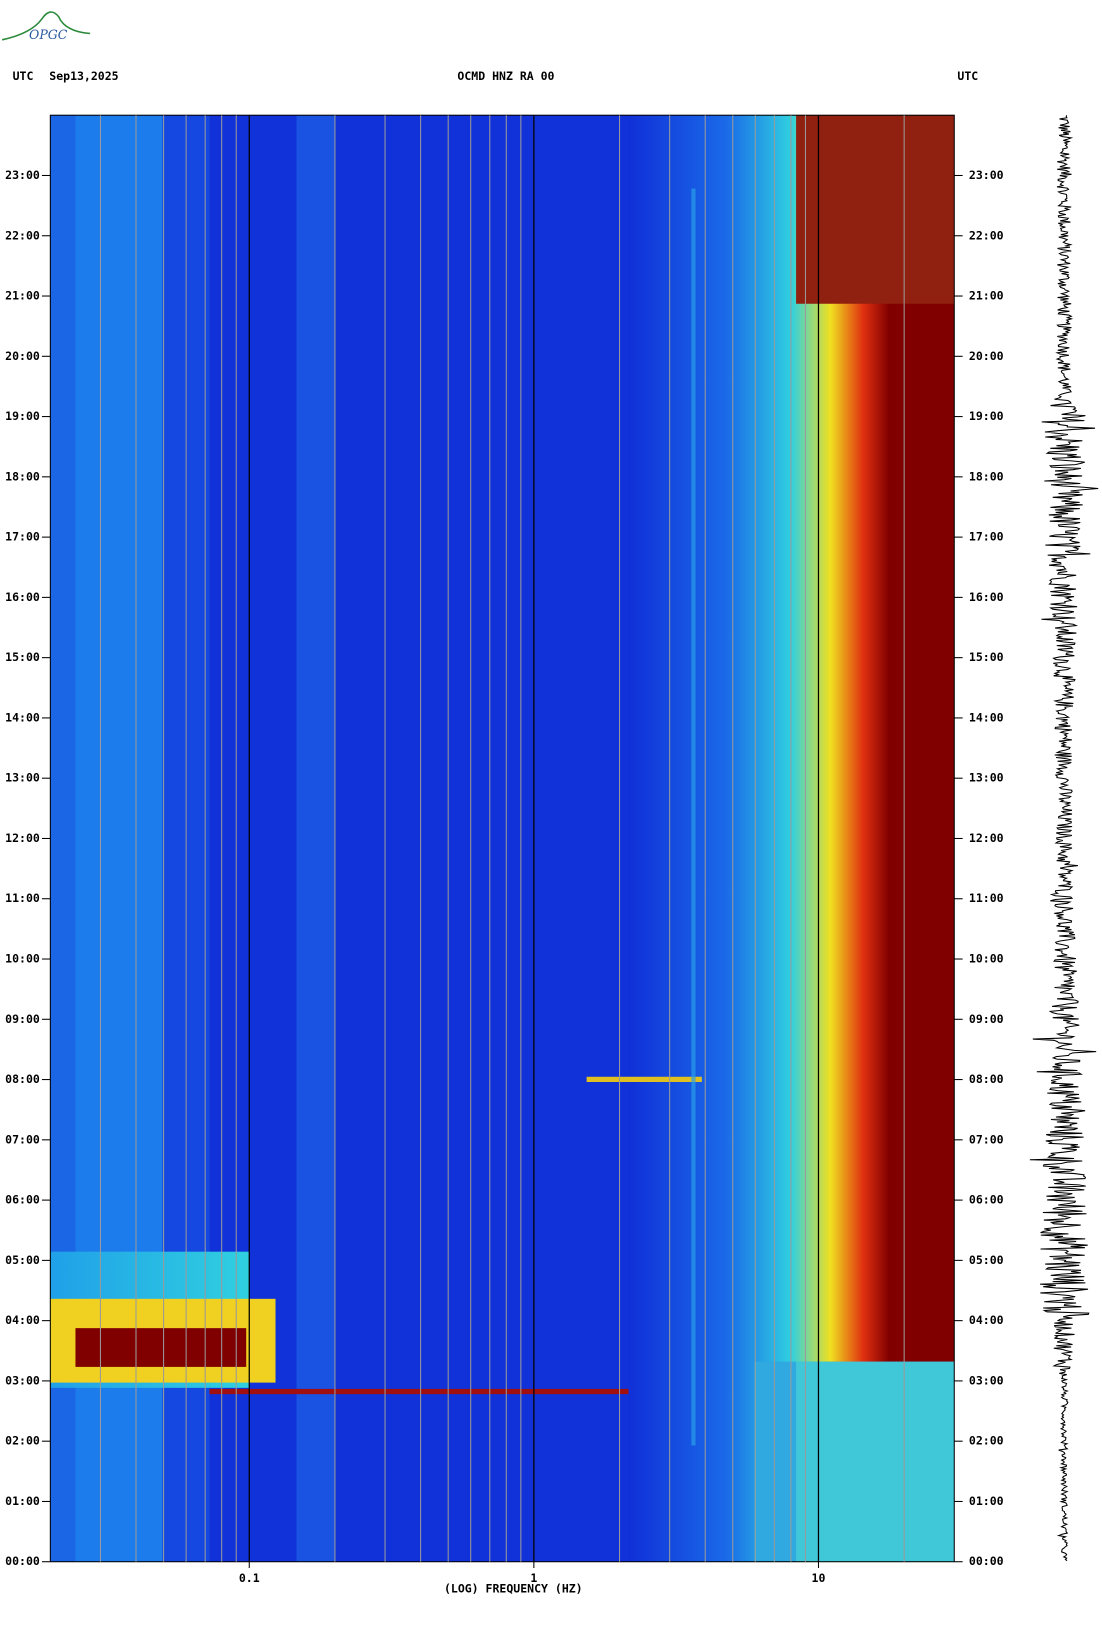 The height and width of the screenshot is (1634, 1102). Describe the element at coordinates (23, 76) in the screenshot. I see `time-zone: UTC` at that location.